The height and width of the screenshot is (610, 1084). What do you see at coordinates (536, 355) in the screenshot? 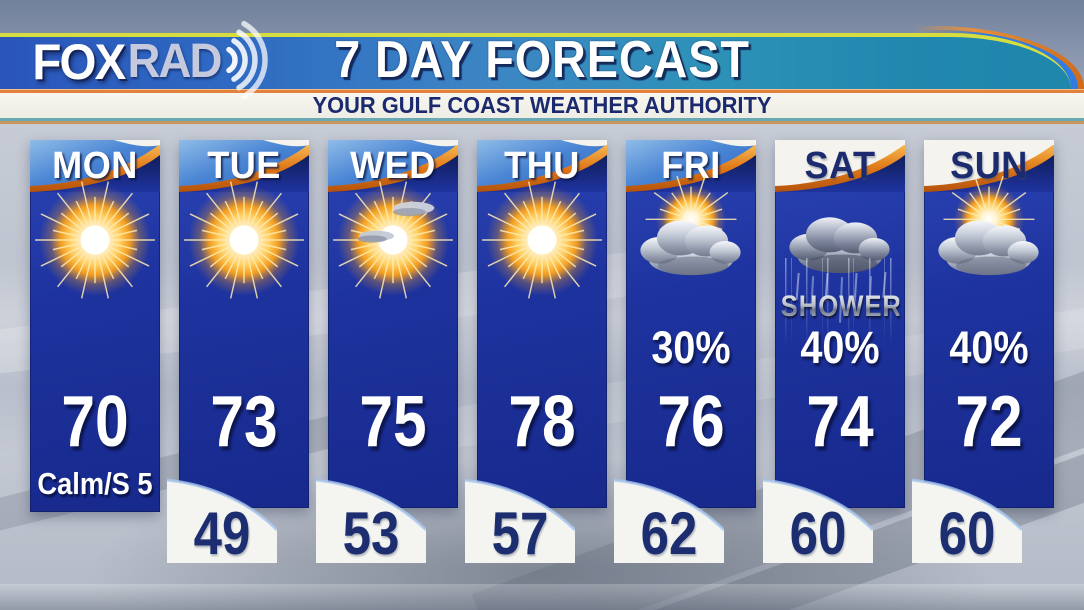
I see `forecast-day-column: THU` at bounding box center [536, 355].